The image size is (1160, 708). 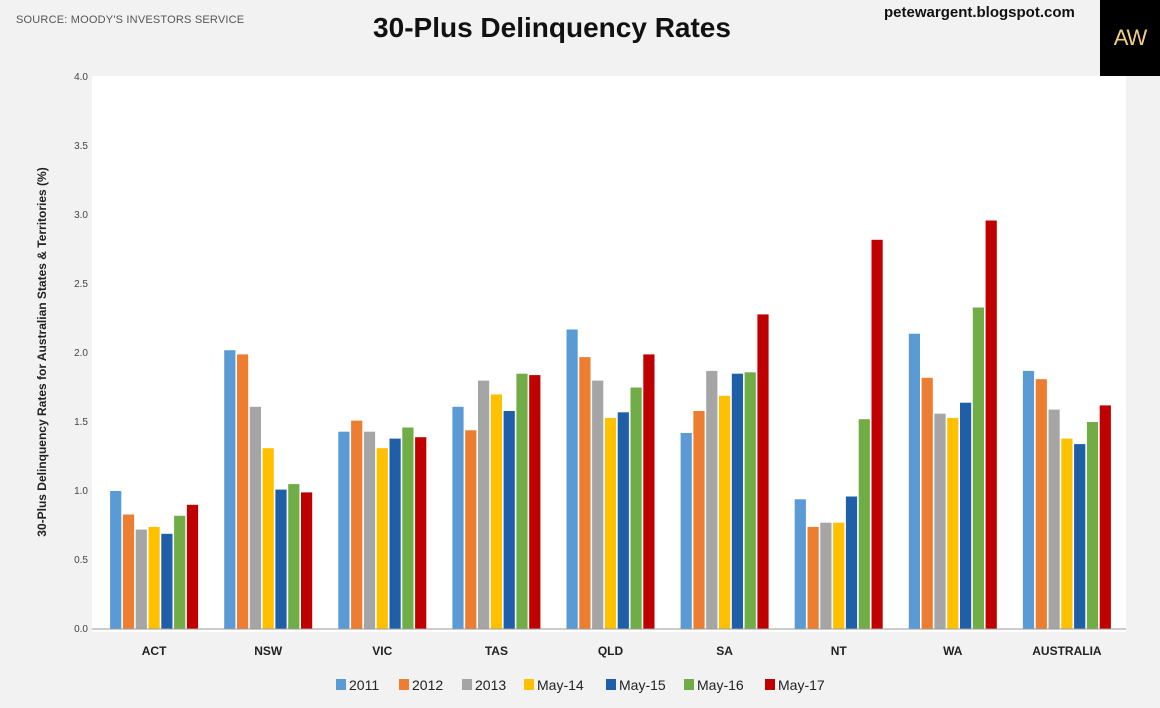 I want to click on bar-wa-2013, so click(x=940, y=521).